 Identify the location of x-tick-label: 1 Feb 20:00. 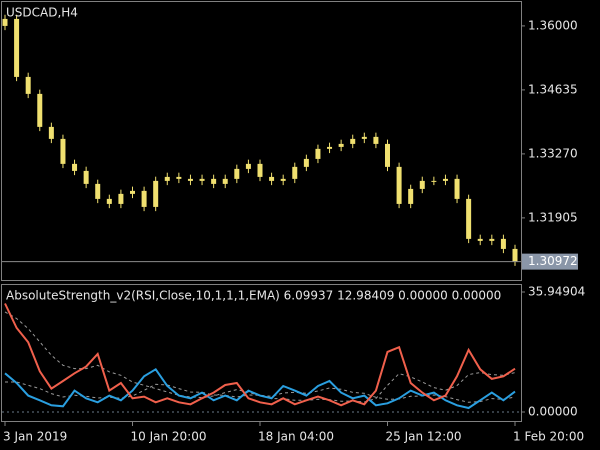
(548, 437).